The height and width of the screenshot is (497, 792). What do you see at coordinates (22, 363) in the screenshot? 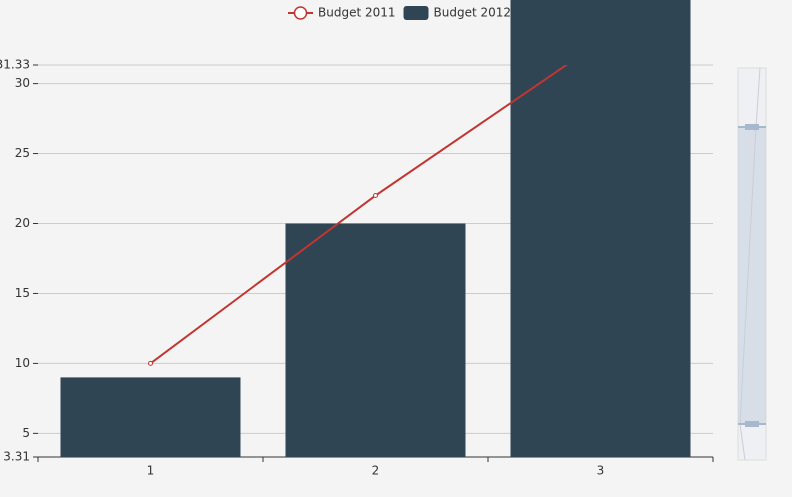
I see `y-tick-label: 10` at bounding box center [22, 363].